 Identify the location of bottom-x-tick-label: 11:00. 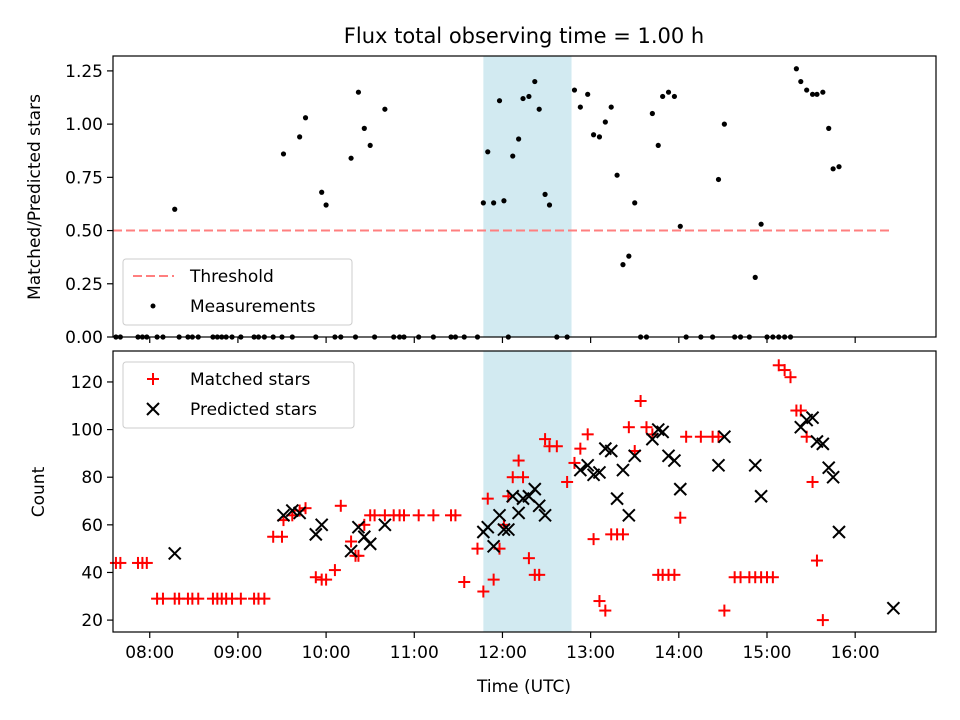
(414, 653).